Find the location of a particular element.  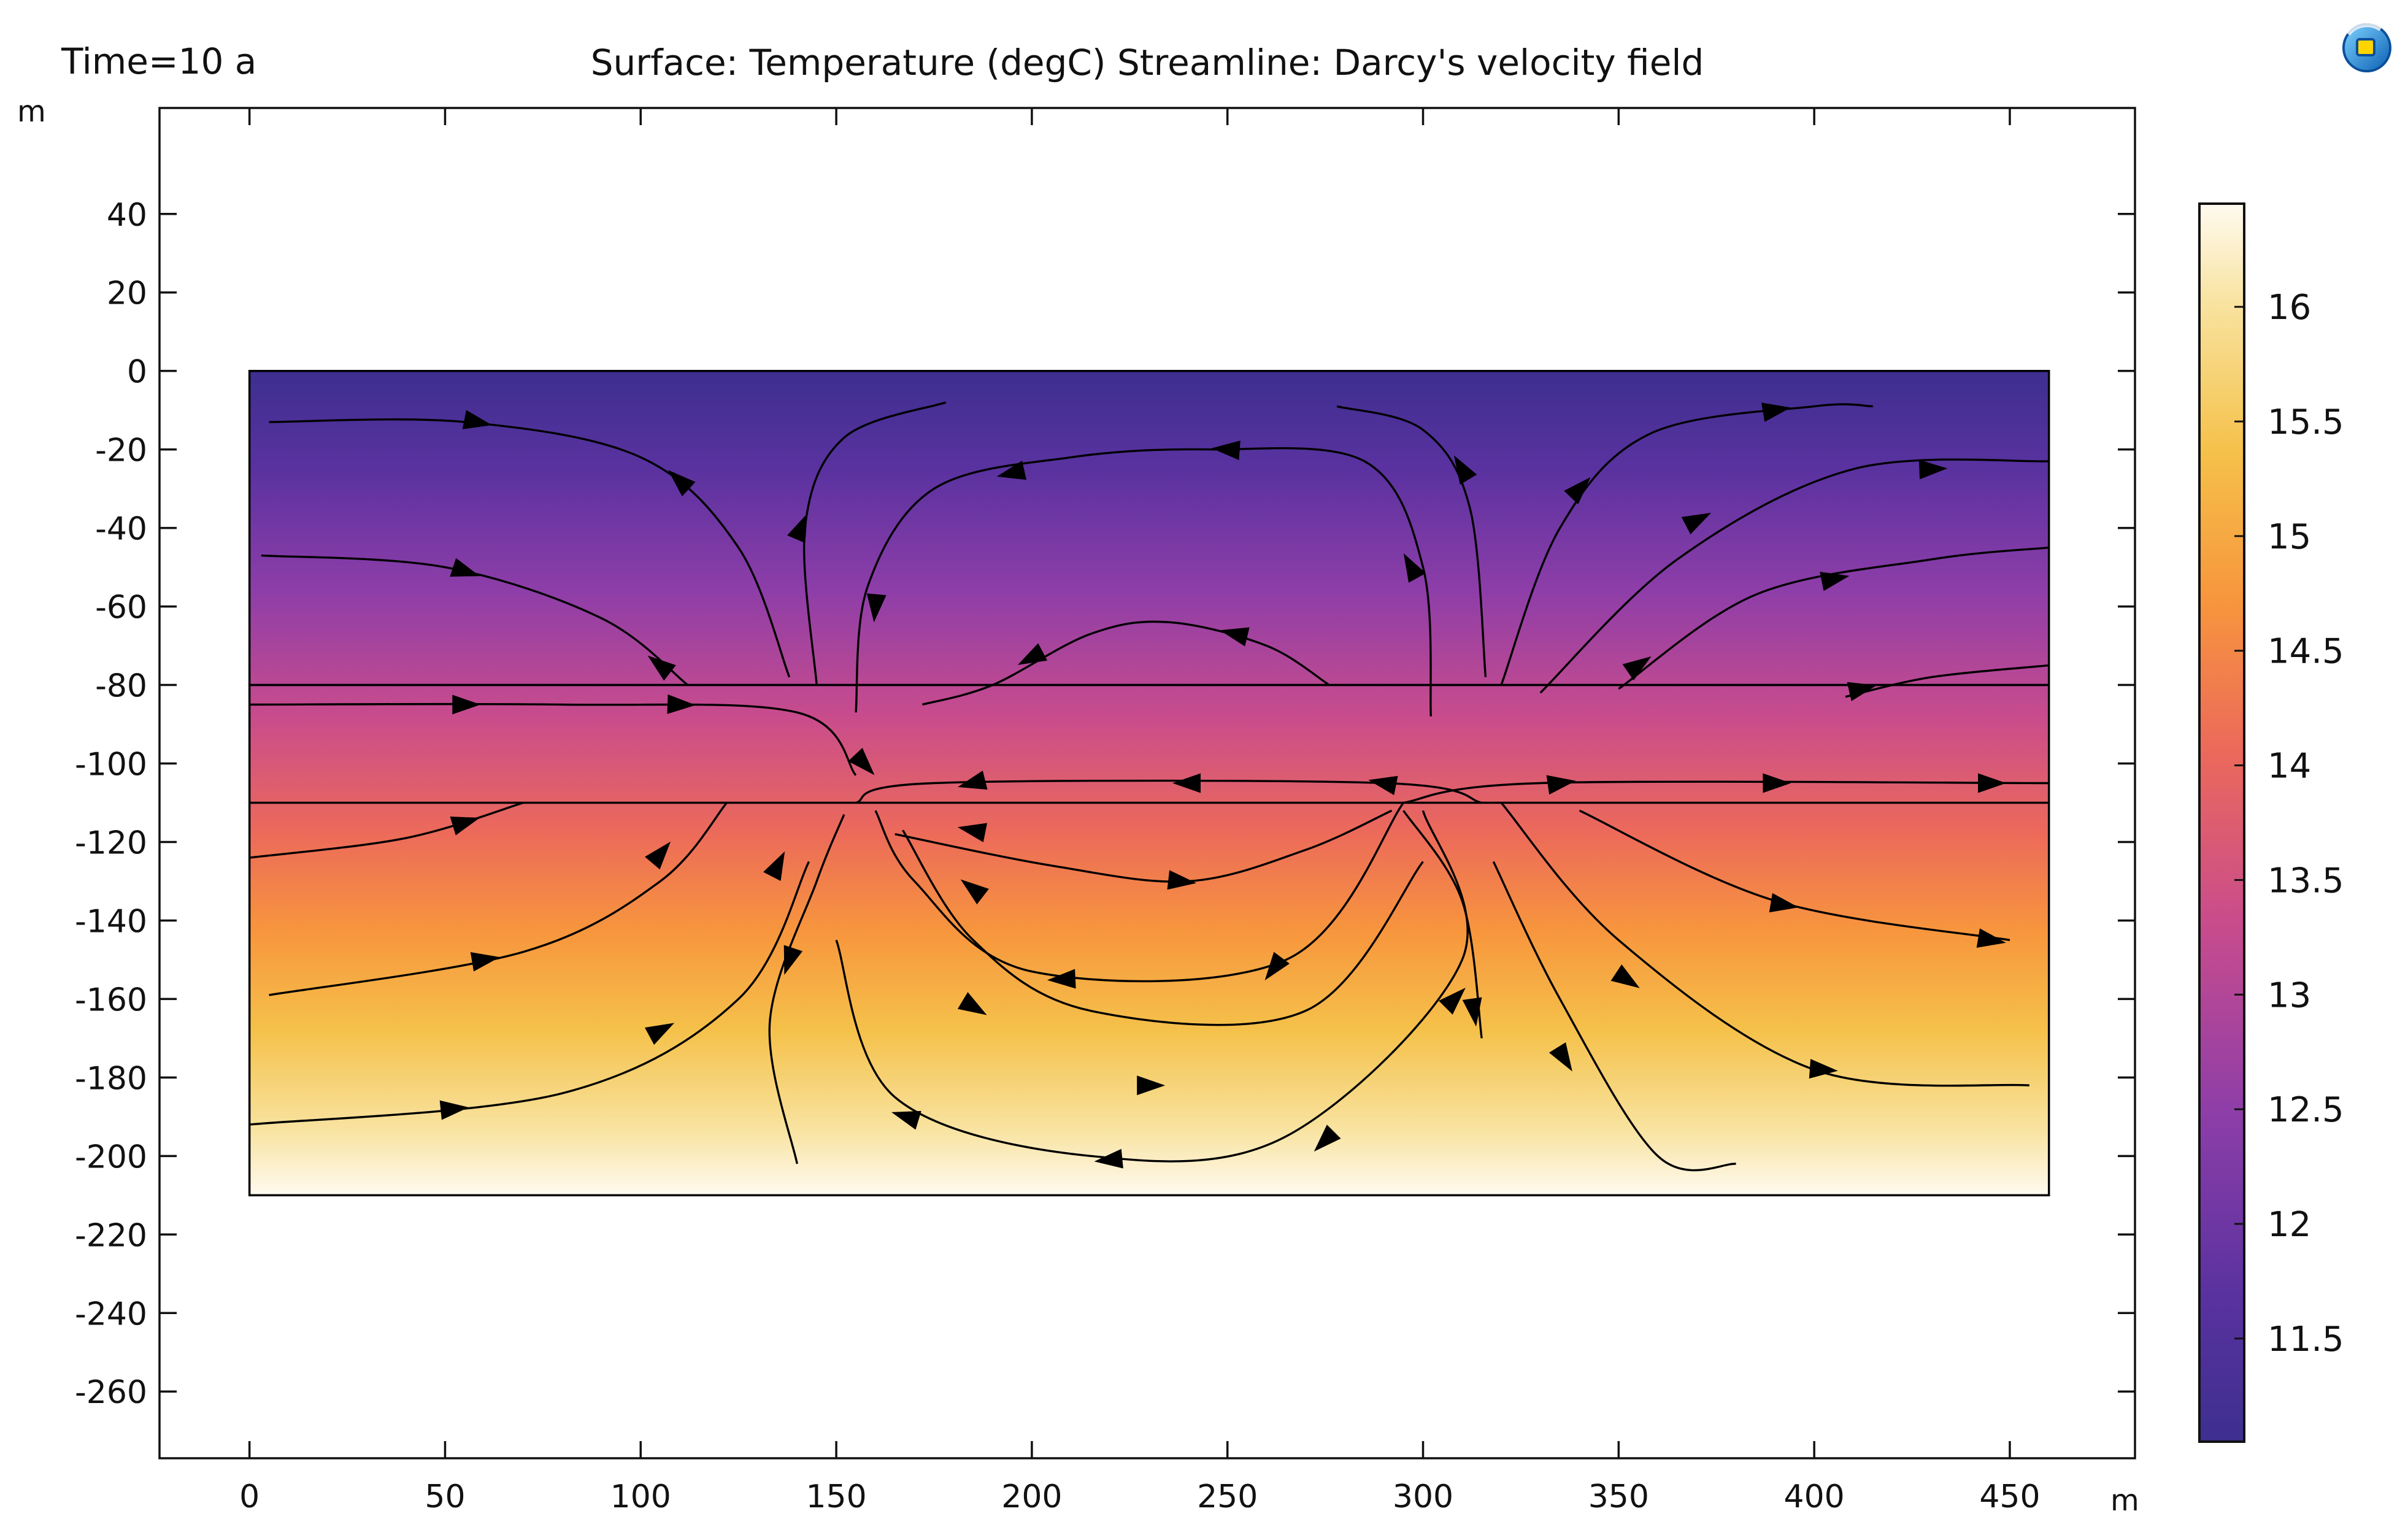

y-tick-label: -140 is located at coordinates (111, 921).